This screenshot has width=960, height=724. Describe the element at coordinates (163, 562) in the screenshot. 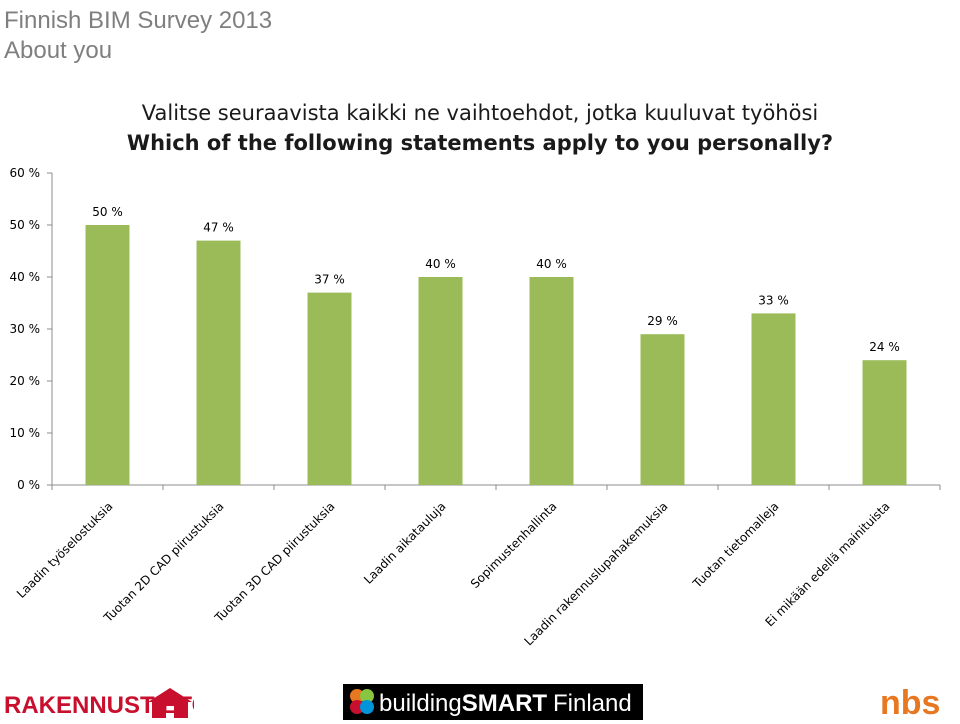

I see `x-category-label: Tuotan 2D CAD piirustuksia` at that location.